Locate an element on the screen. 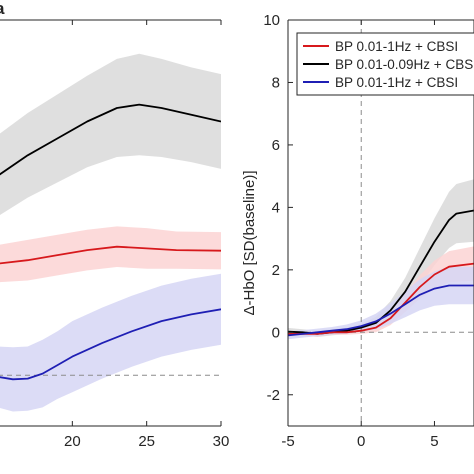 Image resolution: width=474 pixels, height=474 pixels. legend-label-3: BP 0.01-1Hz + CBSI is located at coordinates (396, 82).